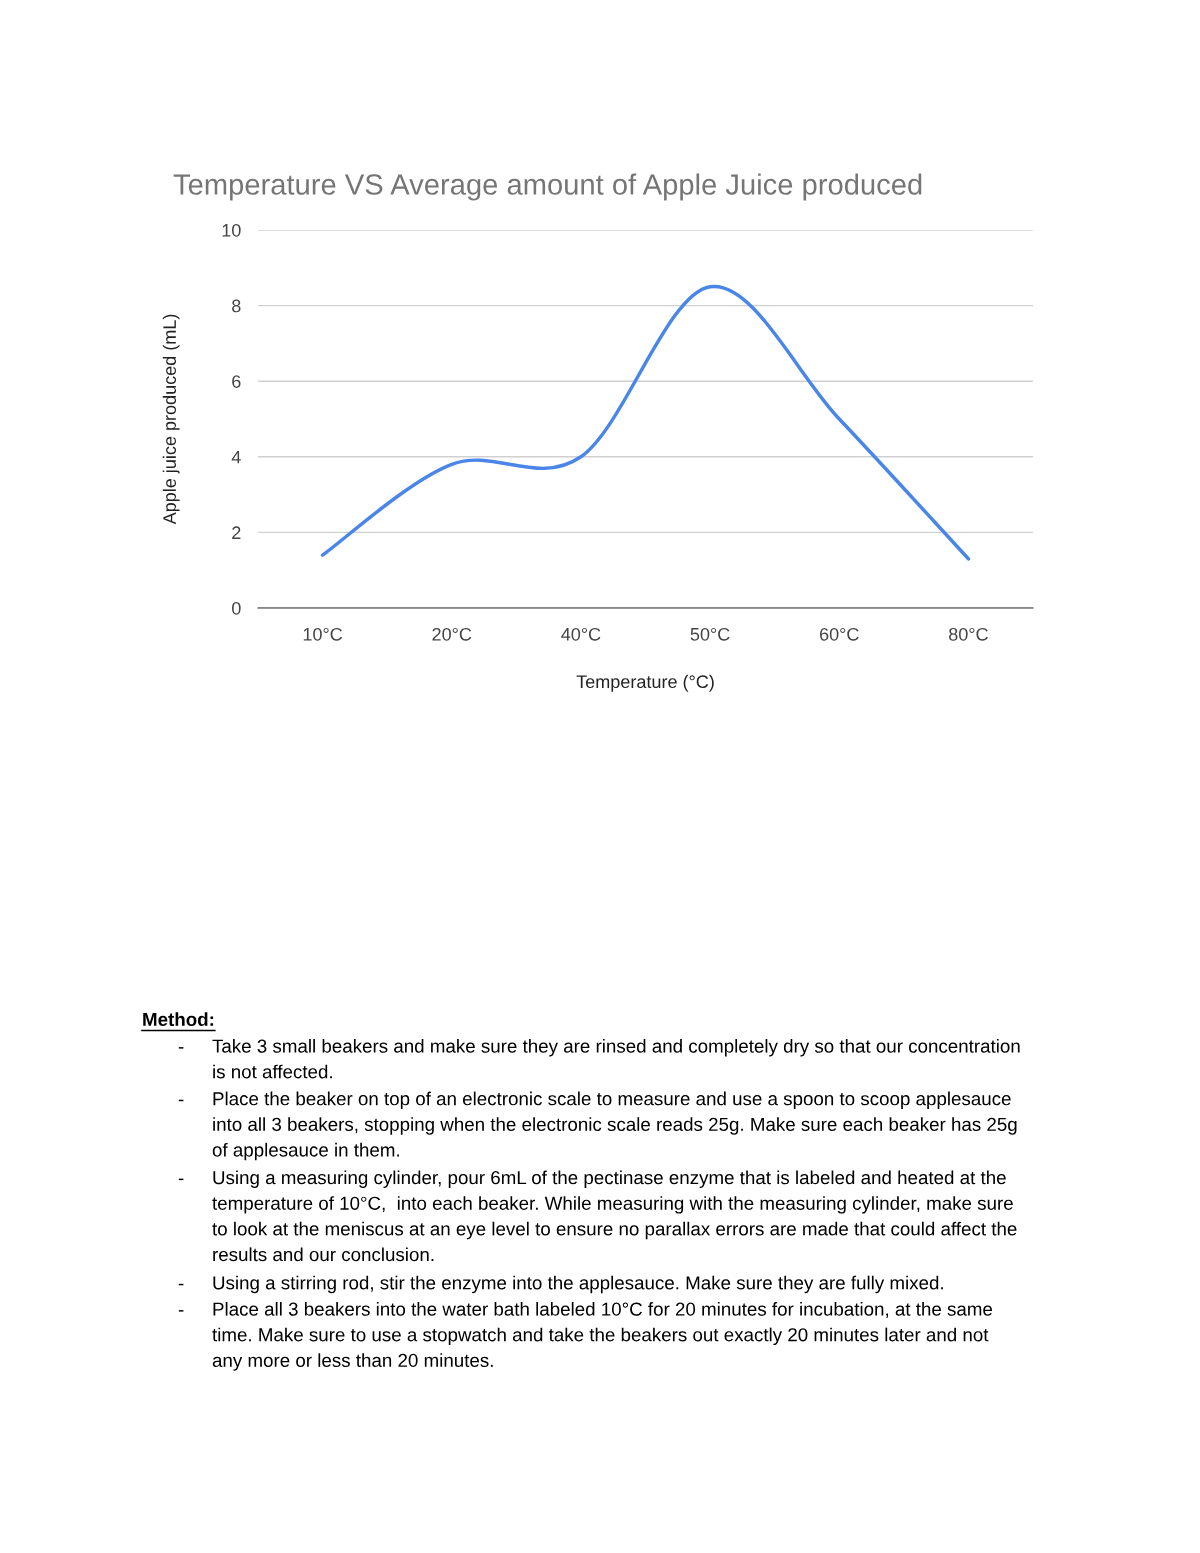  Describe the element at coordinates (236, 381) in the screenshot. I see `y-tick-label: 6` at that location.